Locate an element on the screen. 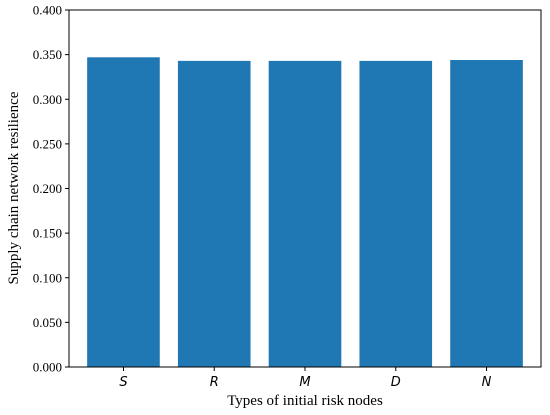 Image resolution: width=550 pixels, height=415 pixels. y-tick-label: 0.050 is located at coordinates (47, 322).